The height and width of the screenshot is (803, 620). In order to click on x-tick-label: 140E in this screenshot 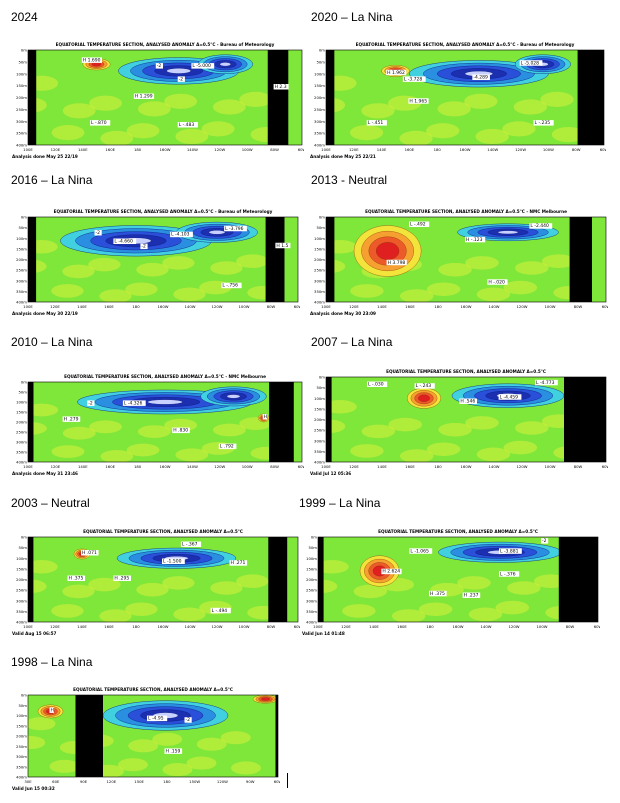, I will do `click(82, 306)`.